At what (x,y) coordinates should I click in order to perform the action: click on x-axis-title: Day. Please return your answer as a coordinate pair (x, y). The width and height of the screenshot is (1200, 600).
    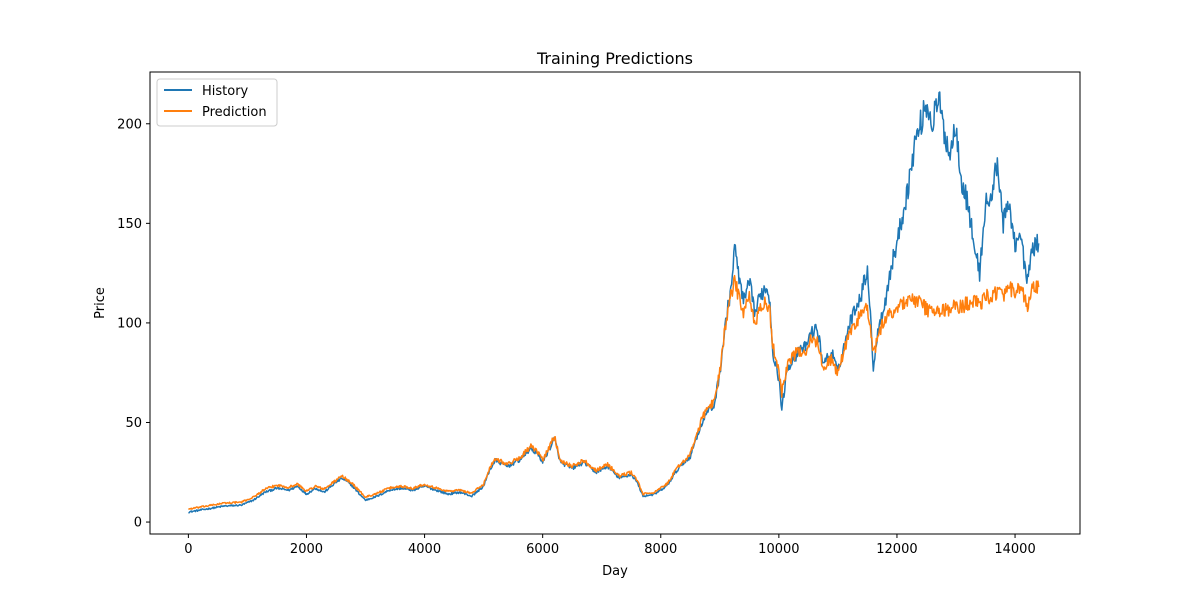
    Looking at the image, I should click on (615, 571).